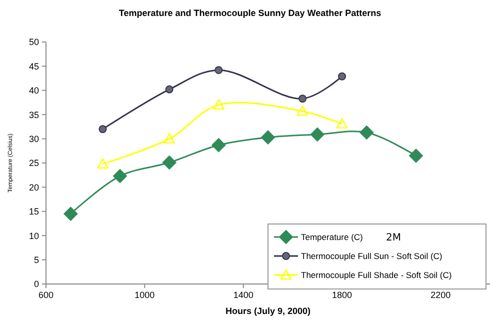  What do you see at coordinates (33, 115) in the screenshot?
I see `y-tick-label: 35` at bounding box center [33, 115].